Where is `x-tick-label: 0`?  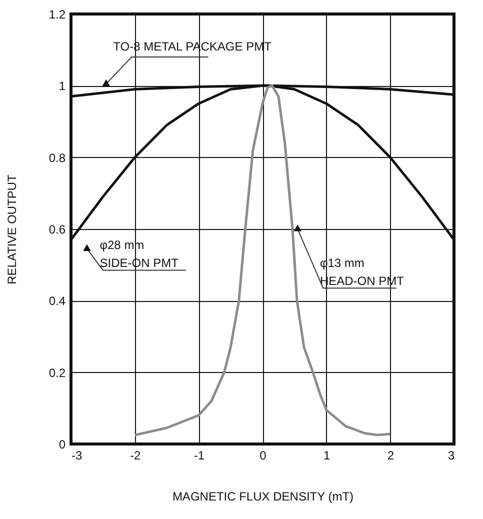
x-tick-label: 0 is located at coordinates (263, 455).